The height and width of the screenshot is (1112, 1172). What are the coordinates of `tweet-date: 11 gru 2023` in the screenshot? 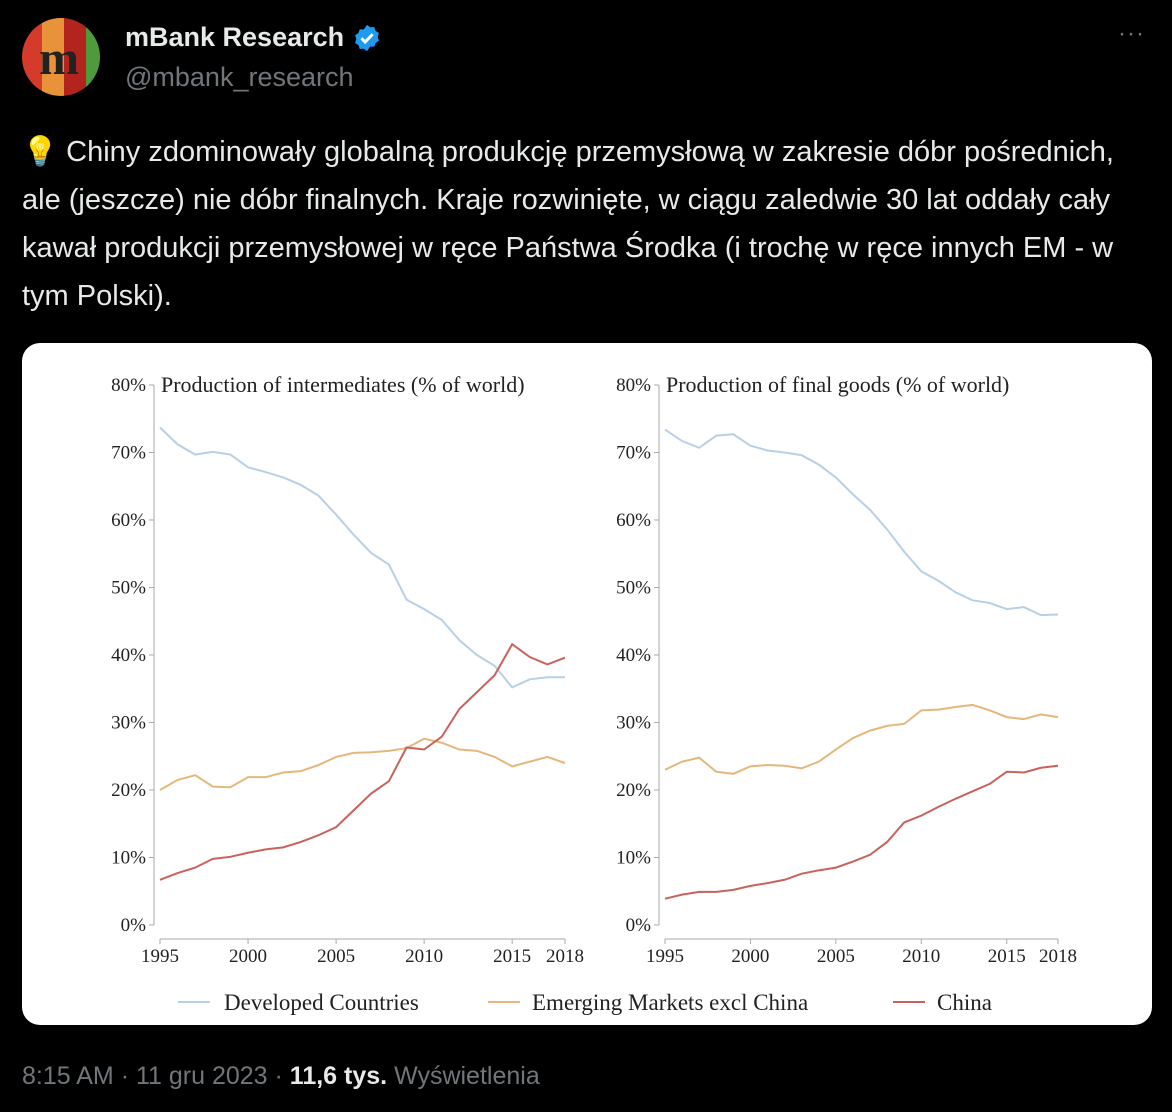 It's located at (201, 1076).